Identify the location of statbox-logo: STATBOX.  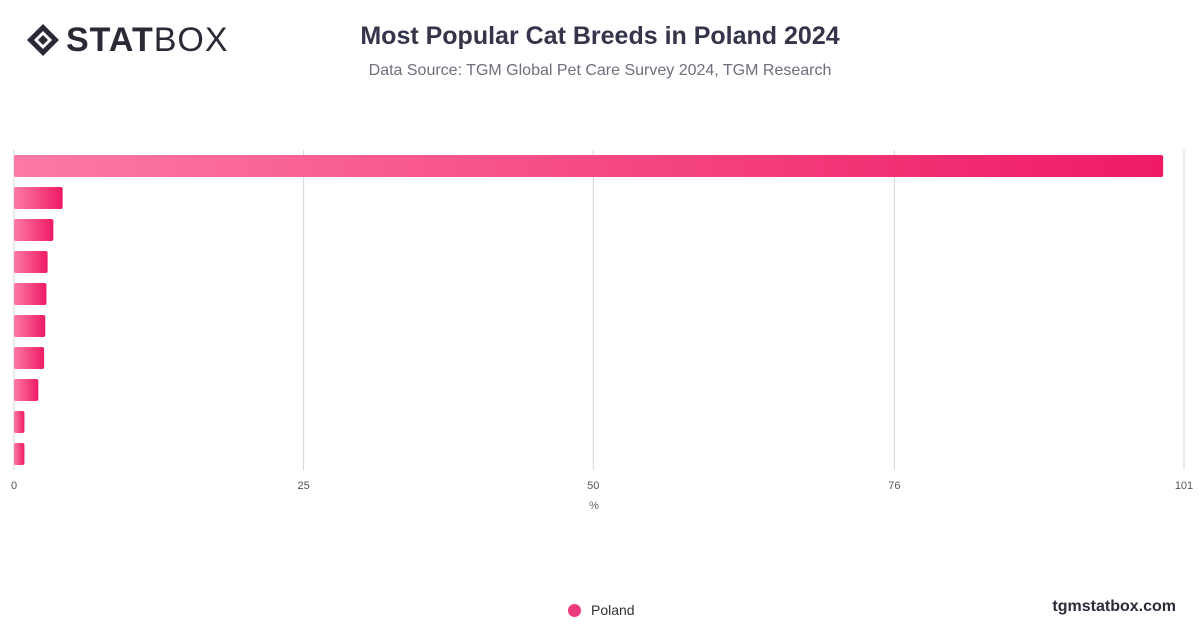
(127, 40).